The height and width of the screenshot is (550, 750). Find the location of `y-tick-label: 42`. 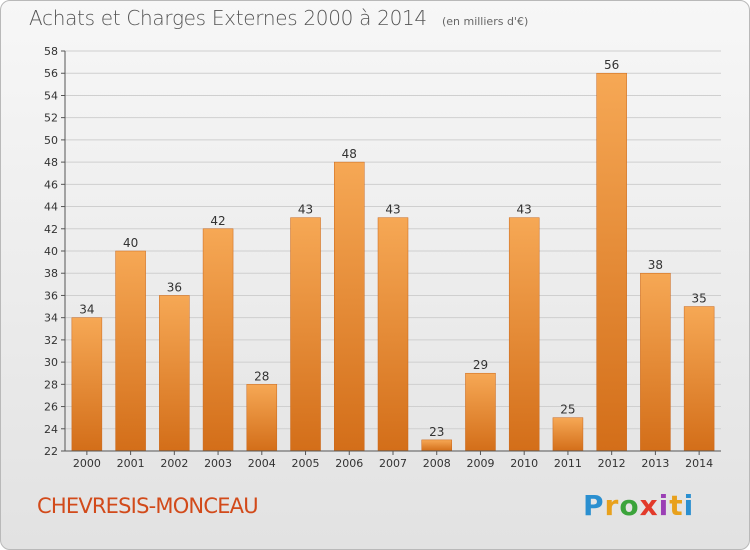

y-tick-label: 42 is located at coordinates (51, 229).